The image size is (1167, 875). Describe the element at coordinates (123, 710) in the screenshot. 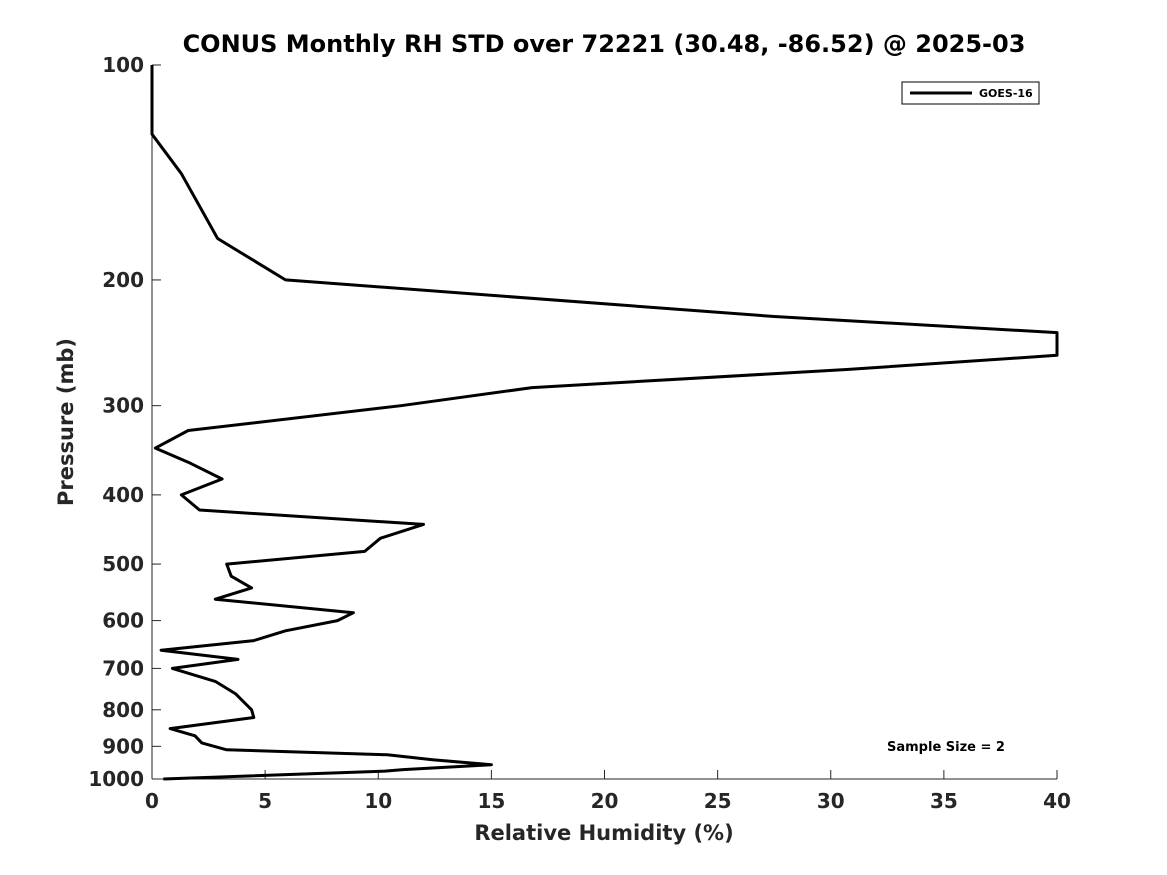

I see `y-tick-label: 800` at that location.